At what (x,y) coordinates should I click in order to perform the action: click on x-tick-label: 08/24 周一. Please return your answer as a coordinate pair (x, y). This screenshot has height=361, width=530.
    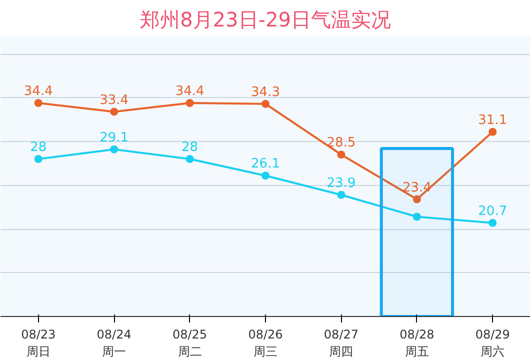
    Looking at the image, I should click on (114, 343).